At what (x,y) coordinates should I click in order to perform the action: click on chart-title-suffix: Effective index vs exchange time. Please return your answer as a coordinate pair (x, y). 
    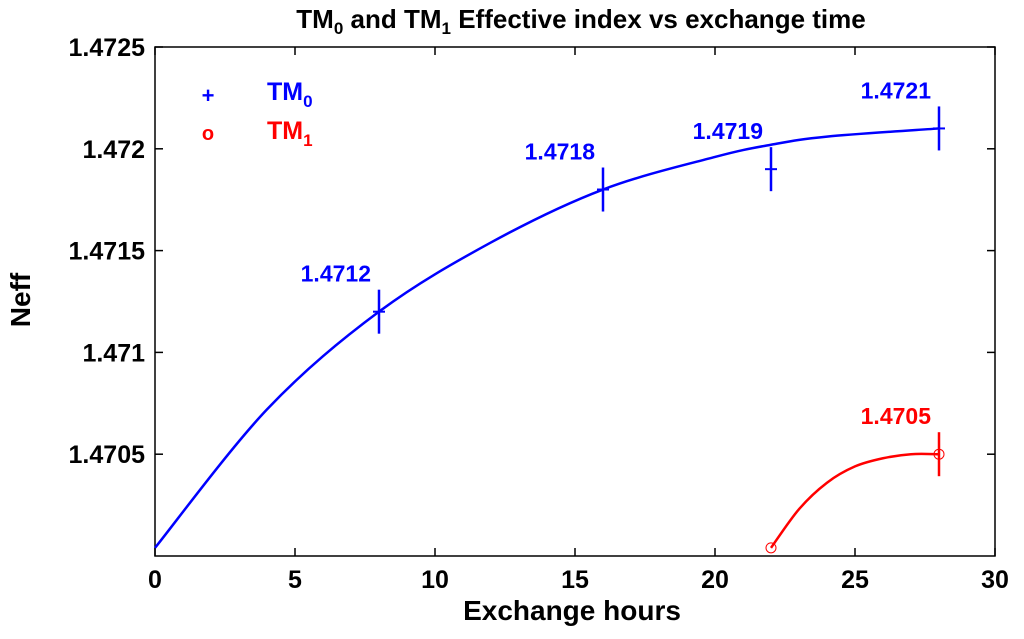
    Looking at the image, I should click on (658, 19).